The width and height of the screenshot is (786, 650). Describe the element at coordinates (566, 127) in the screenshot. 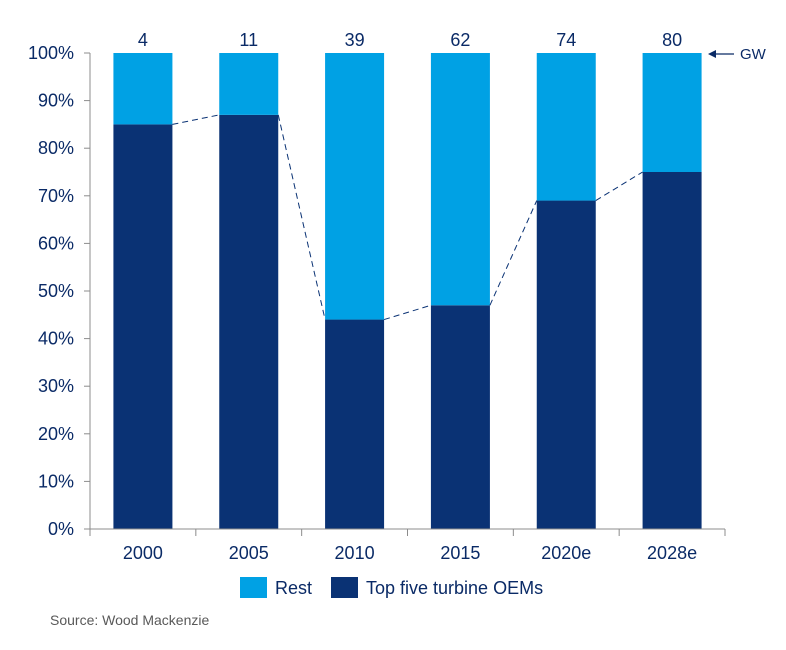

I see `bar-rest-2020e` at that location.